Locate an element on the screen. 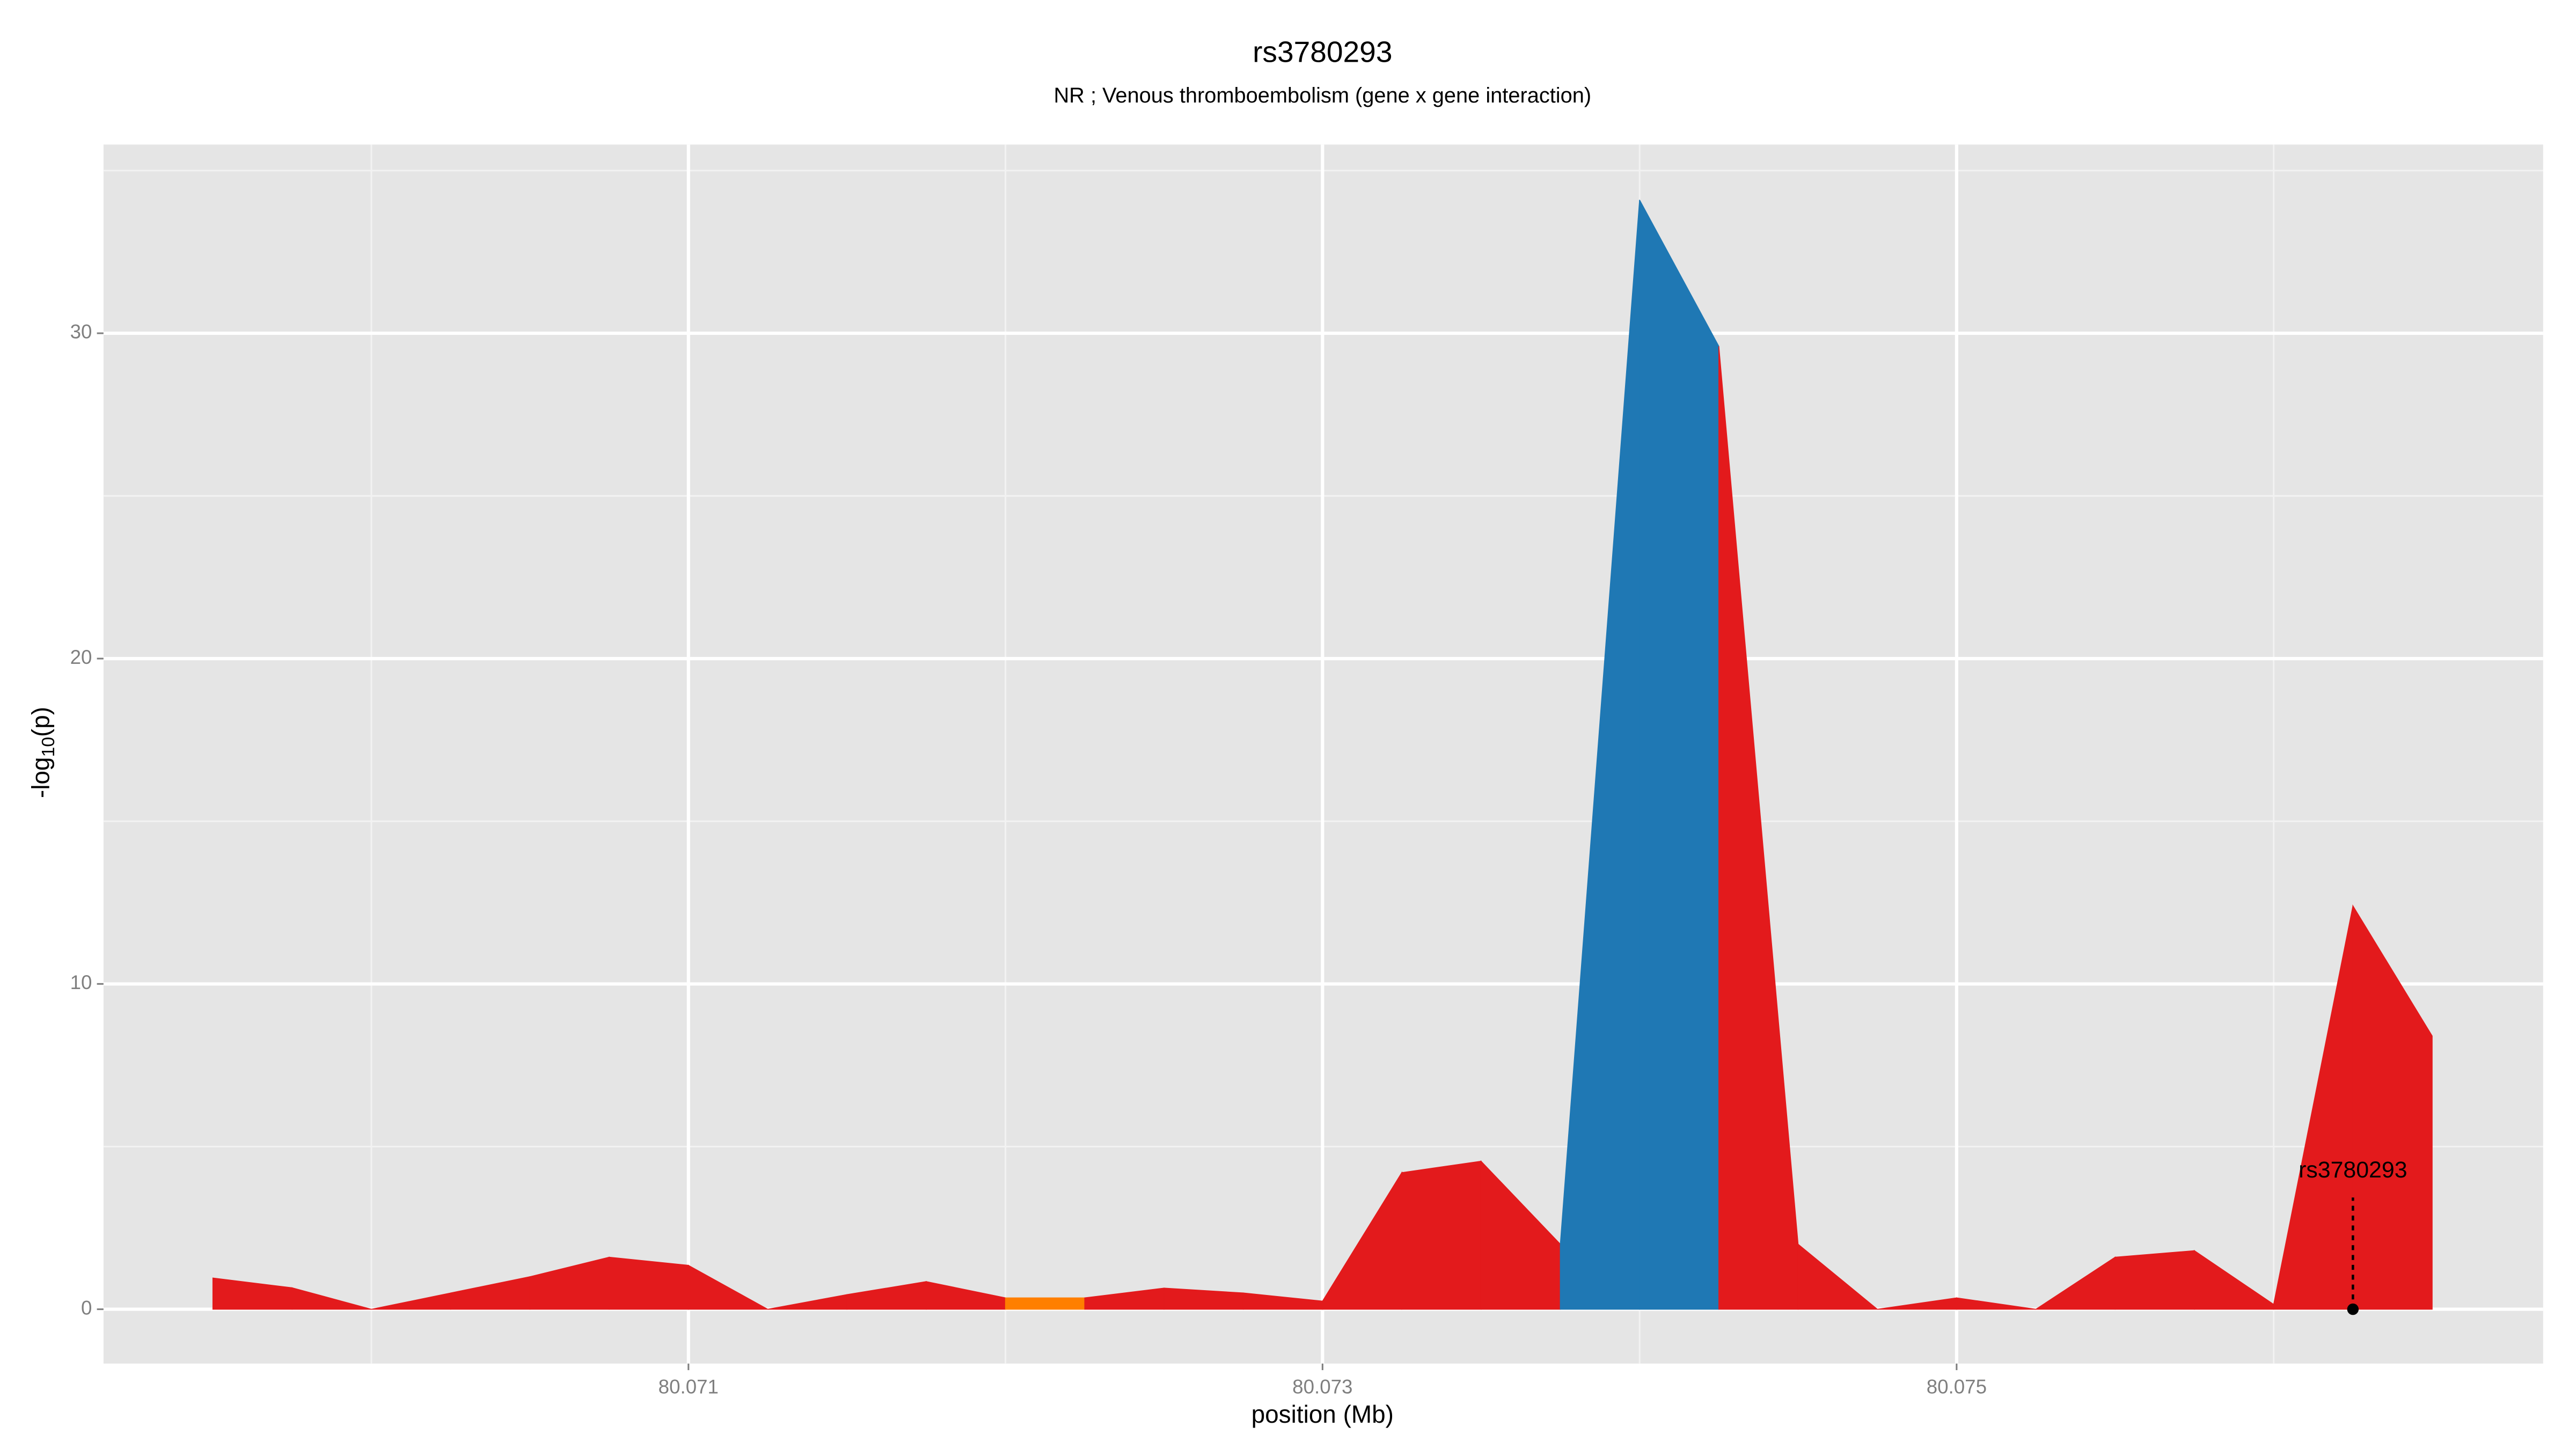 The image size is (2576, 1449). x-axis-label: position (Mb) is located at coordinates (1323, 1414).